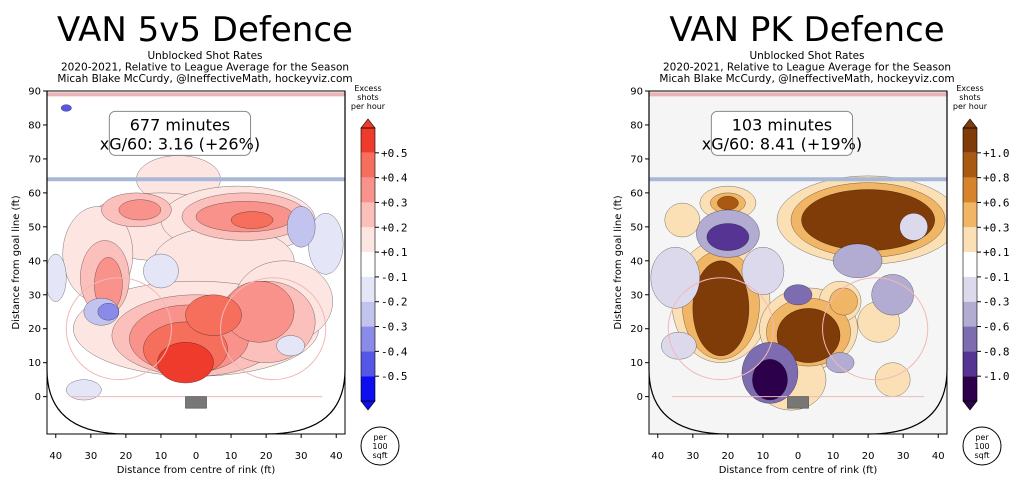 This screenshot has width=1024, height=497. What do you see at coordinates (728, 456) in the screenshot?
I see `x-tick-label: 20` at bounding box center [728, 456].